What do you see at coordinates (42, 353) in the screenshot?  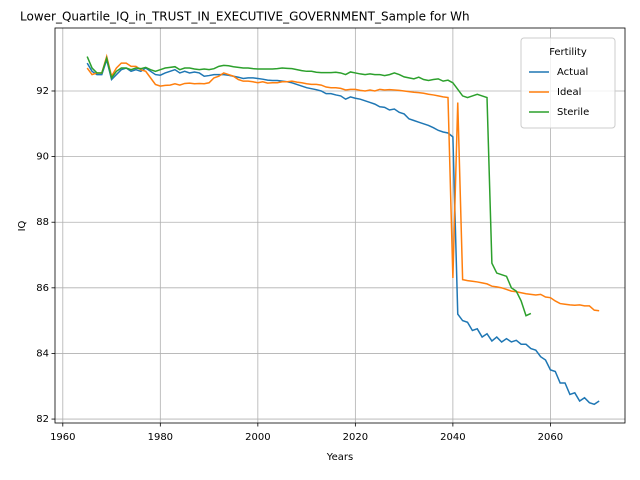 I see `y-tick-label: 84` at bounding box center [42, 353].